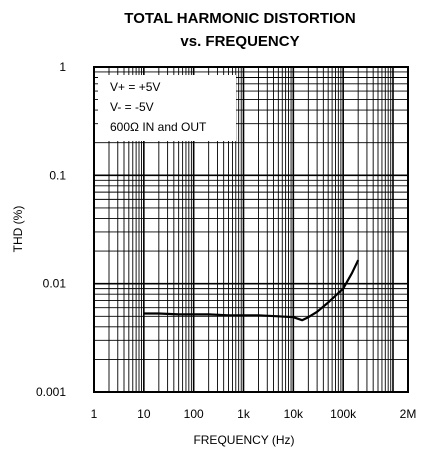  What do you see at coordinates (408, 414) in the screenshot?
I see `x-tick-label: 2M` at bounding box center [408, 414].